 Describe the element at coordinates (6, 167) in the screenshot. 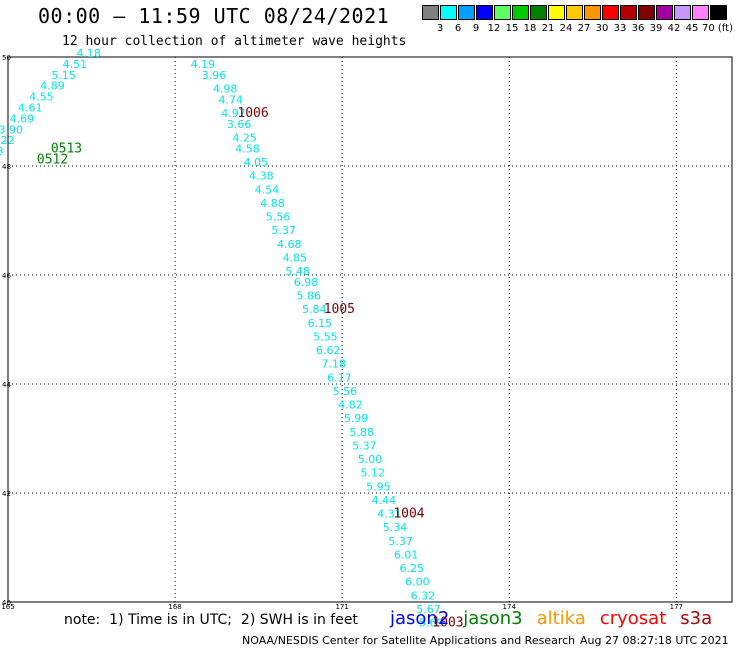

I see `y-tick-label: 48` at that location.